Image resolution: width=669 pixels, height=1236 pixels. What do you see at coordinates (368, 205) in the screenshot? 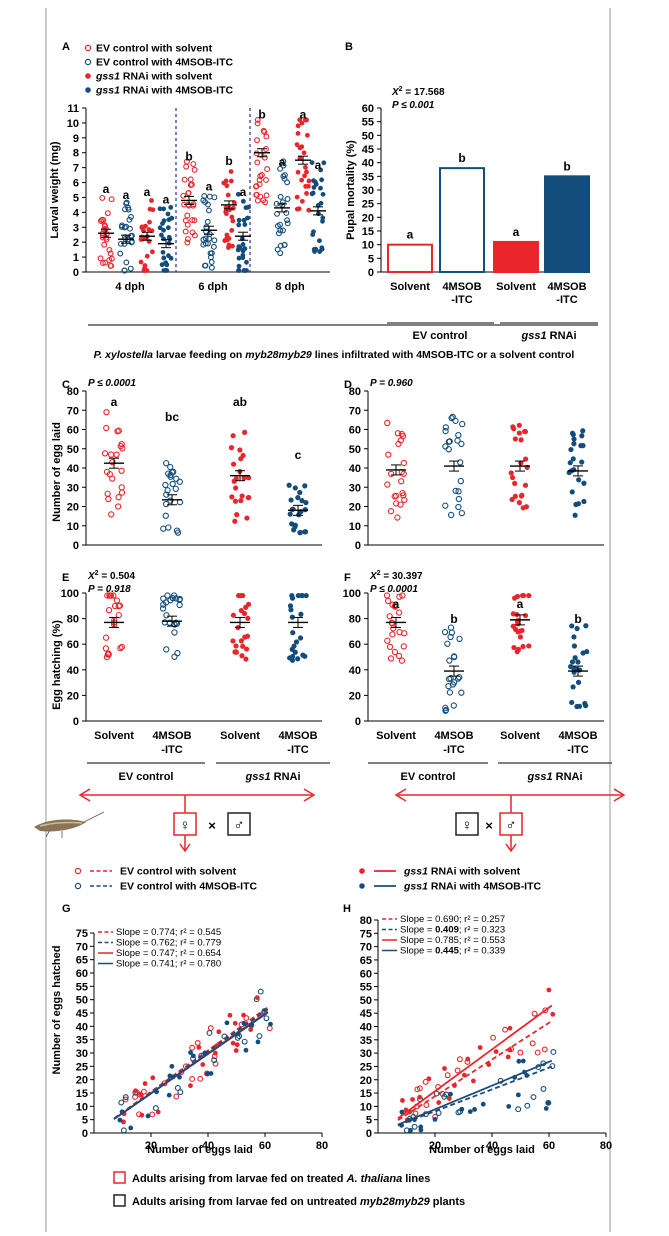
I see `y-tick-label: 25` at bounding box center [368, 205].